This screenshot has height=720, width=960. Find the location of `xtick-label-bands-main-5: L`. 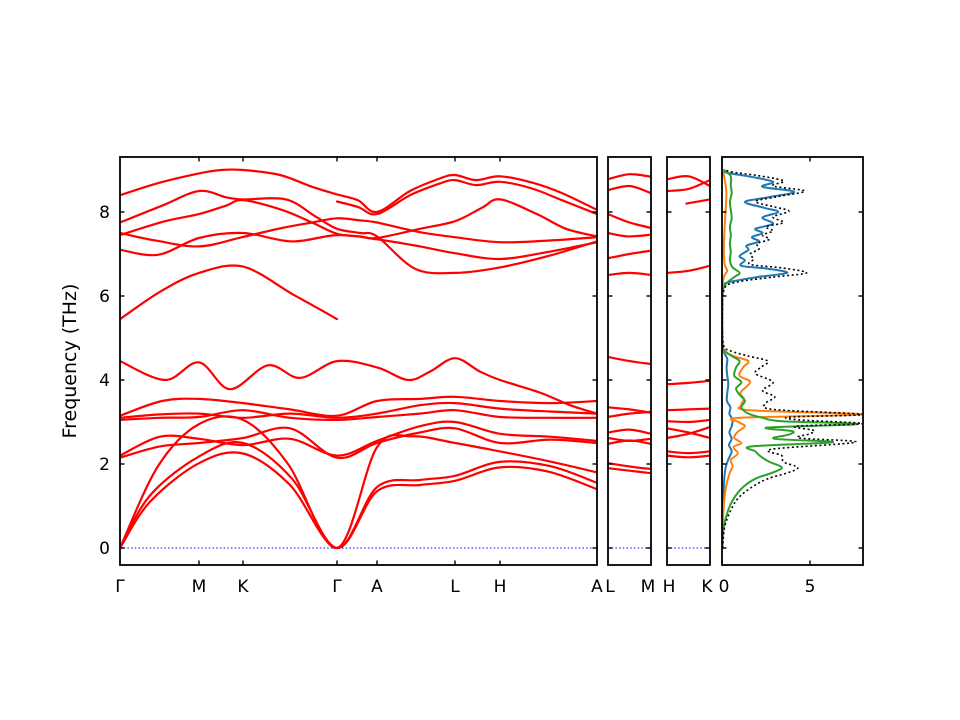

xtick-label-bands-main-5: L is located at coordinates (455, 587).